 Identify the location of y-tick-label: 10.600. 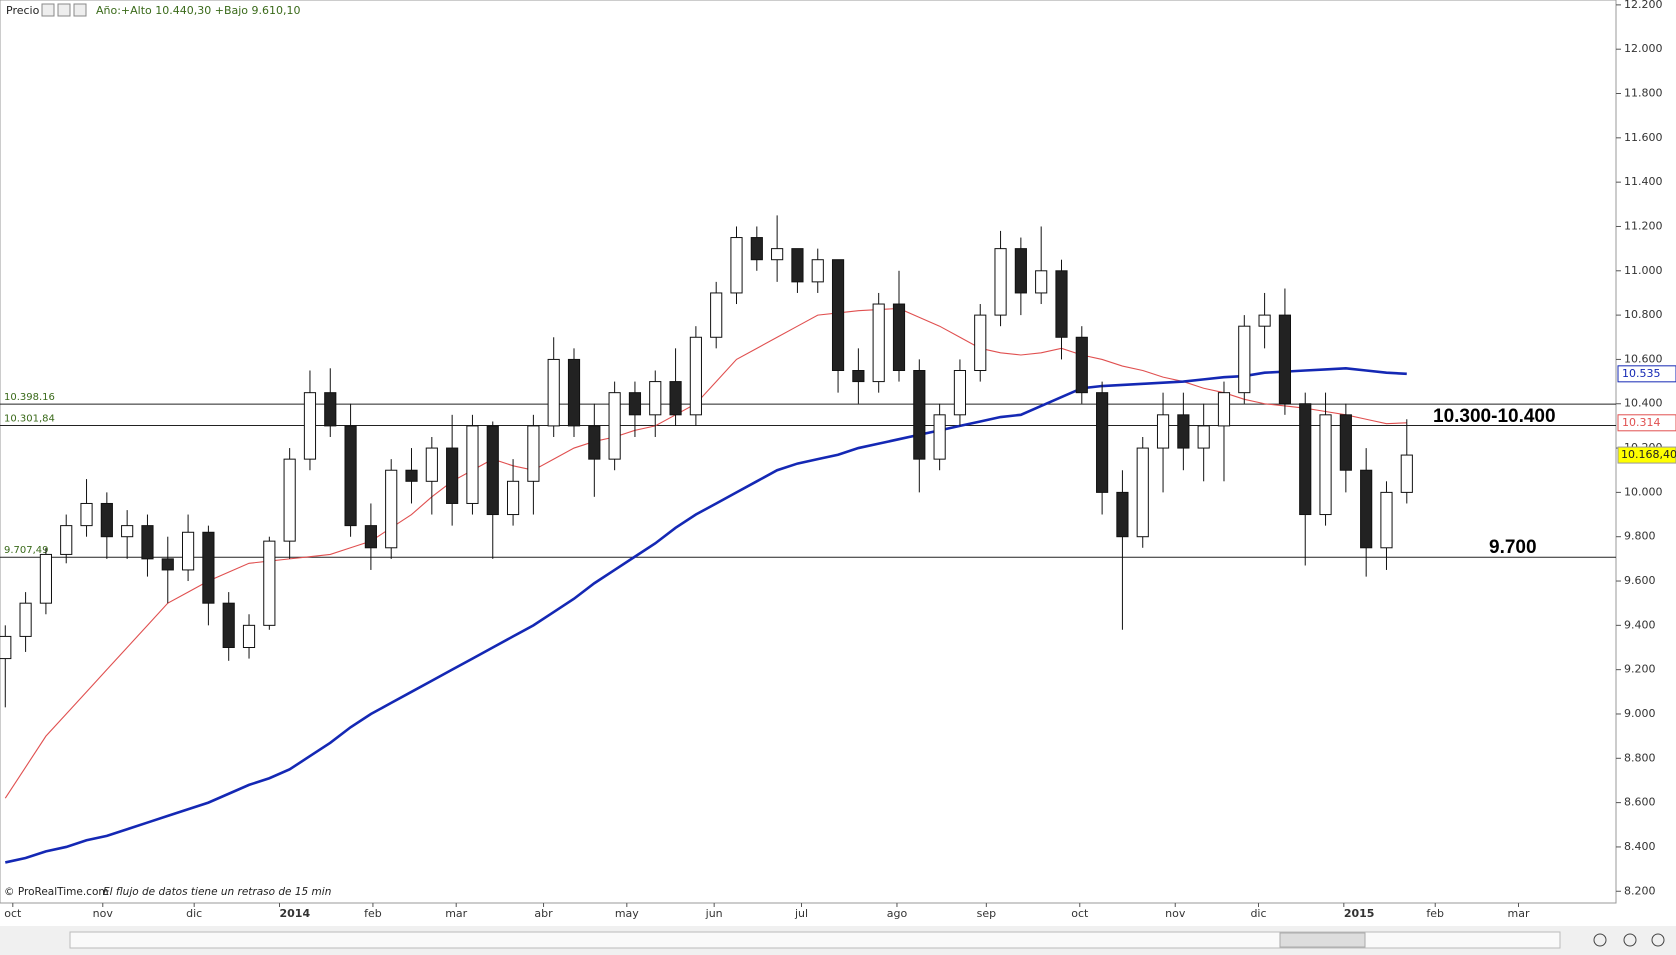
(1643, 358).